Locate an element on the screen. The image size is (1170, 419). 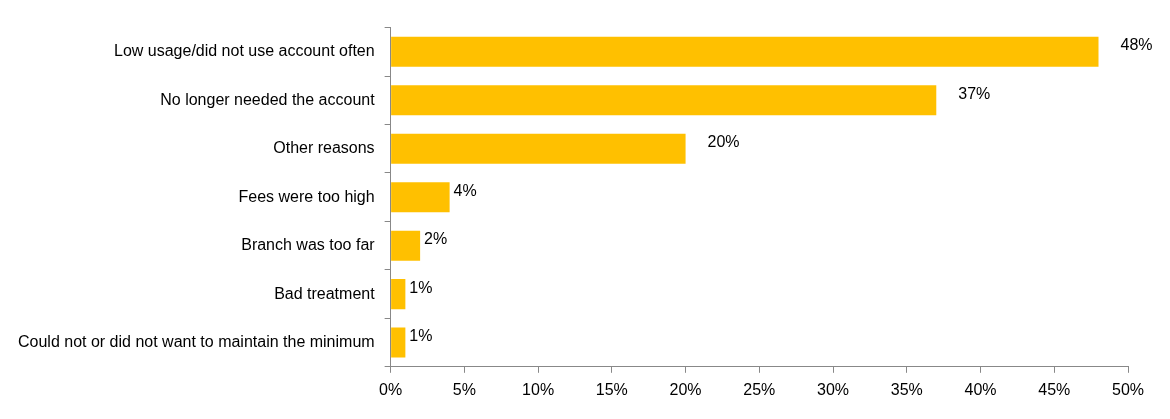
data-label: 4% is located at coordinates (465, 190).